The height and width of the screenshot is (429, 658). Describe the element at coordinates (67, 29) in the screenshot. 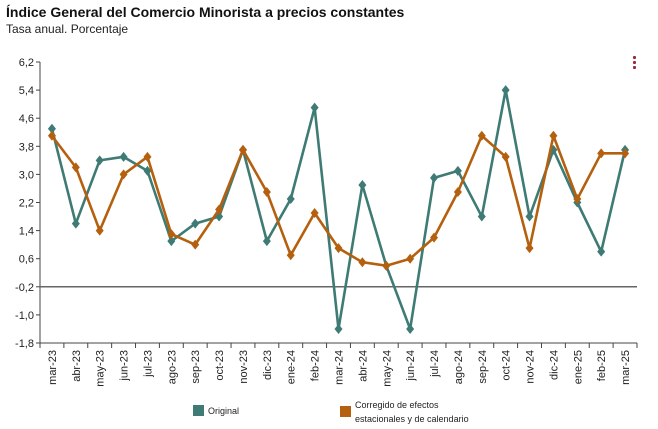

I see `chart-subtitle: Tasa anual. Porcentaje` at that location.